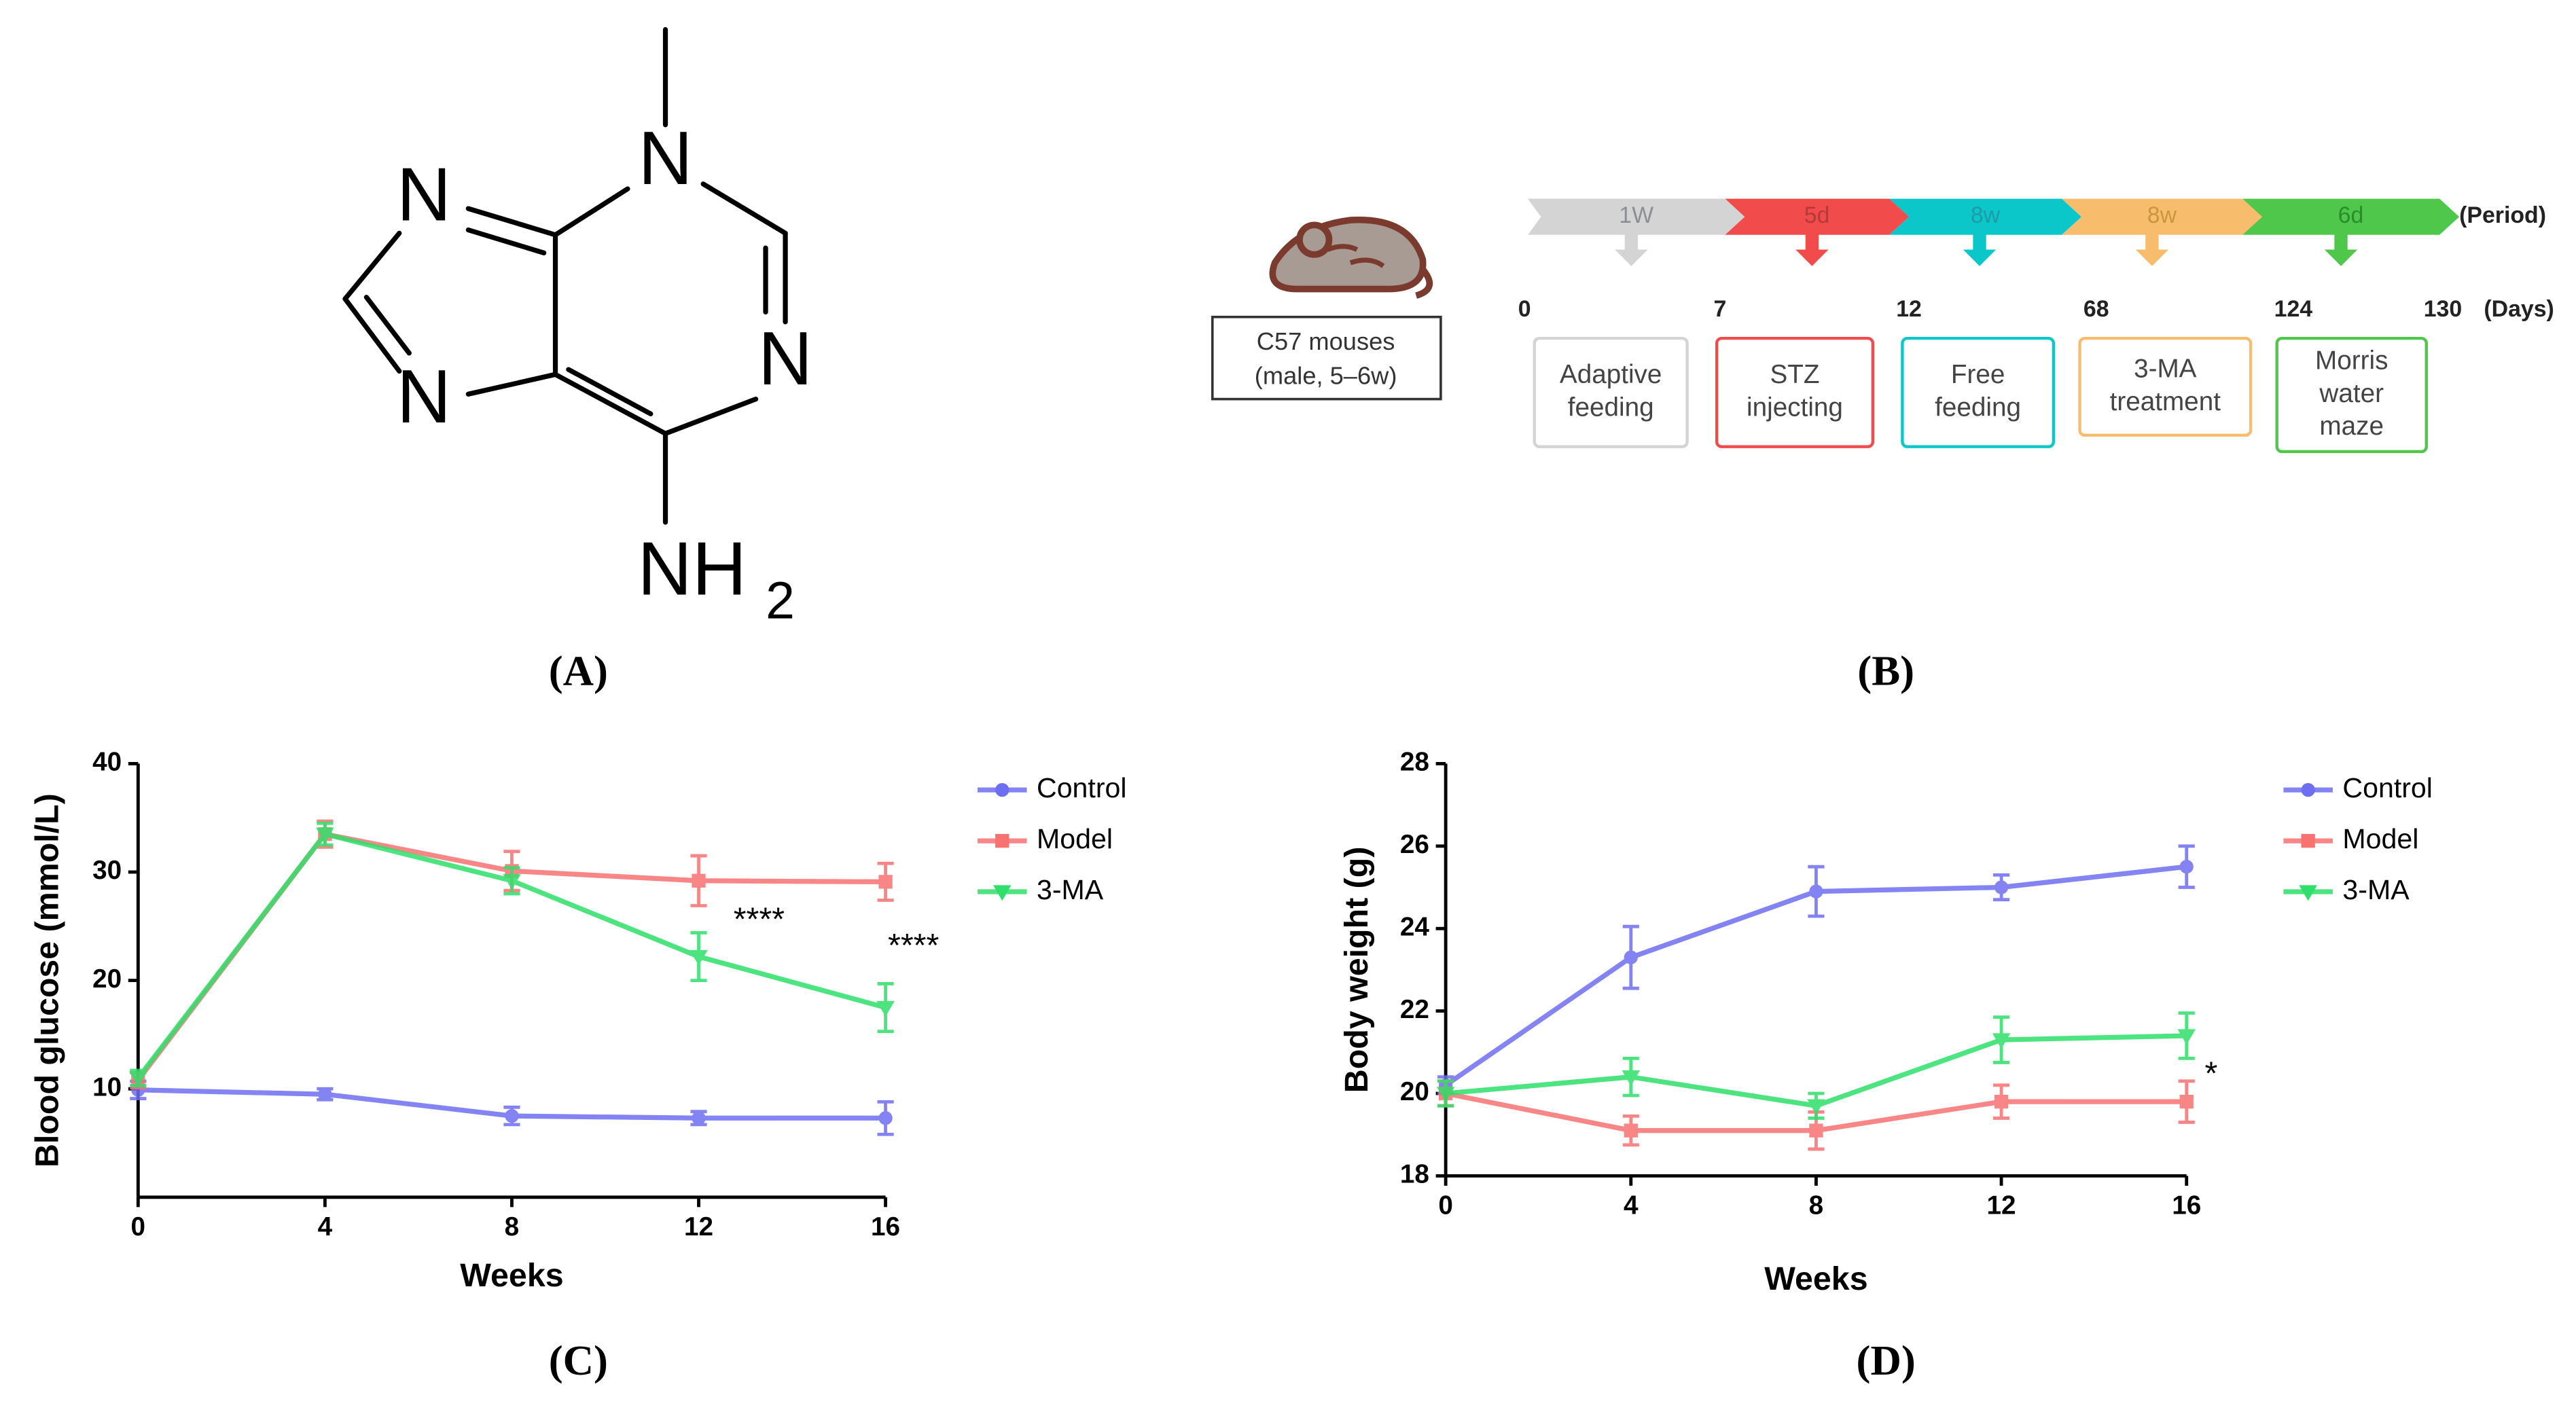 The image size is (2576, 1414). I want to click on amine-subscript: 2, so click(781, 601).